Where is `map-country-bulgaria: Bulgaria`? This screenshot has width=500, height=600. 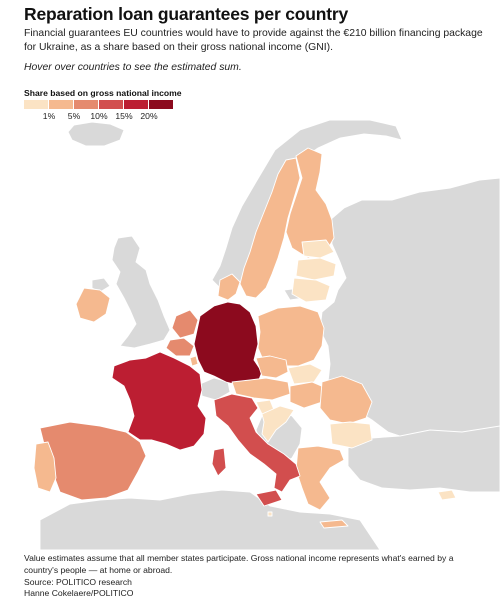 map-country-bulgaria: Bulgaria is located at coordinates (351, 435).